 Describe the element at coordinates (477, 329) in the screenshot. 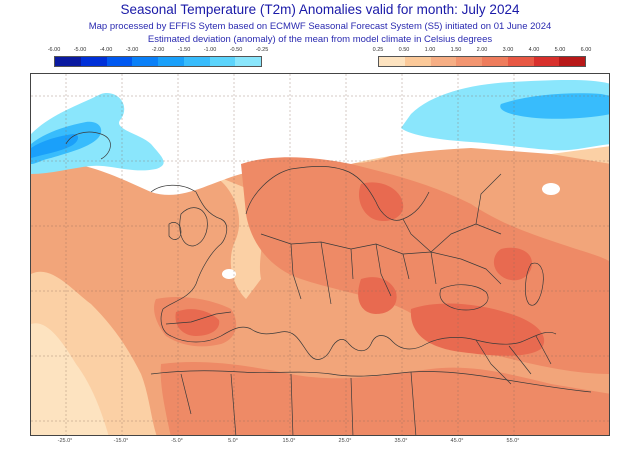

I see `hot-anomaly-region-anatolia` at that location.